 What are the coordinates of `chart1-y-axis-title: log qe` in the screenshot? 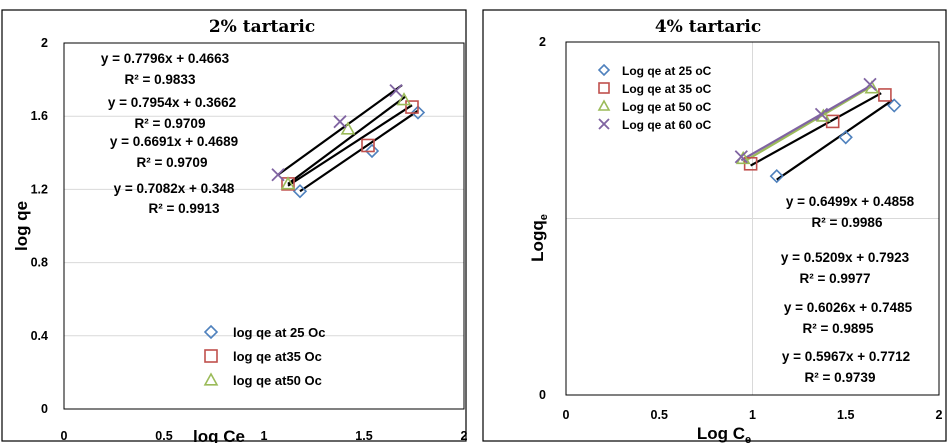 It's located at (21, 226).